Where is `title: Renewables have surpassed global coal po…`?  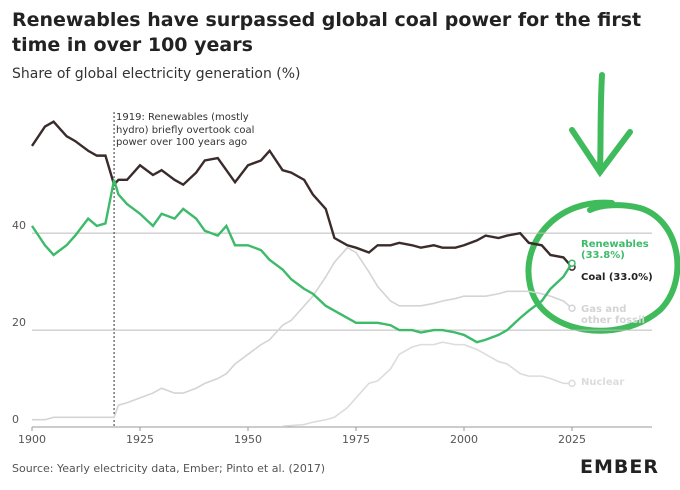 title: Renewables have surpassed global coal po… is located at coordinates (327, 32).